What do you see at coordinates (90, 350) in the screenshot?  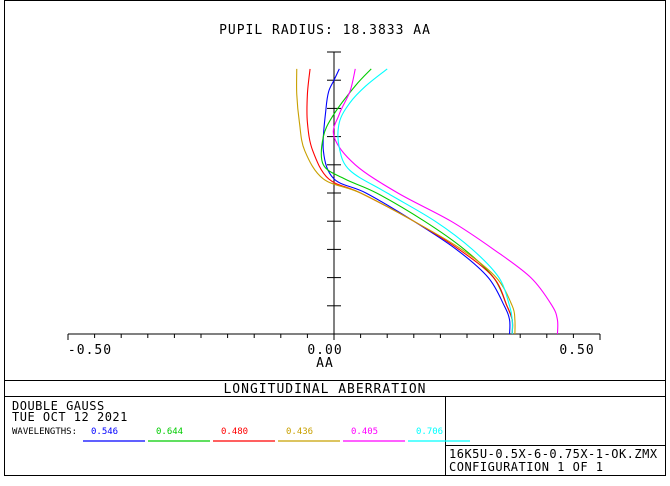 I see `x-tick-label-min: -0.50` at bounding box center [90, 350].